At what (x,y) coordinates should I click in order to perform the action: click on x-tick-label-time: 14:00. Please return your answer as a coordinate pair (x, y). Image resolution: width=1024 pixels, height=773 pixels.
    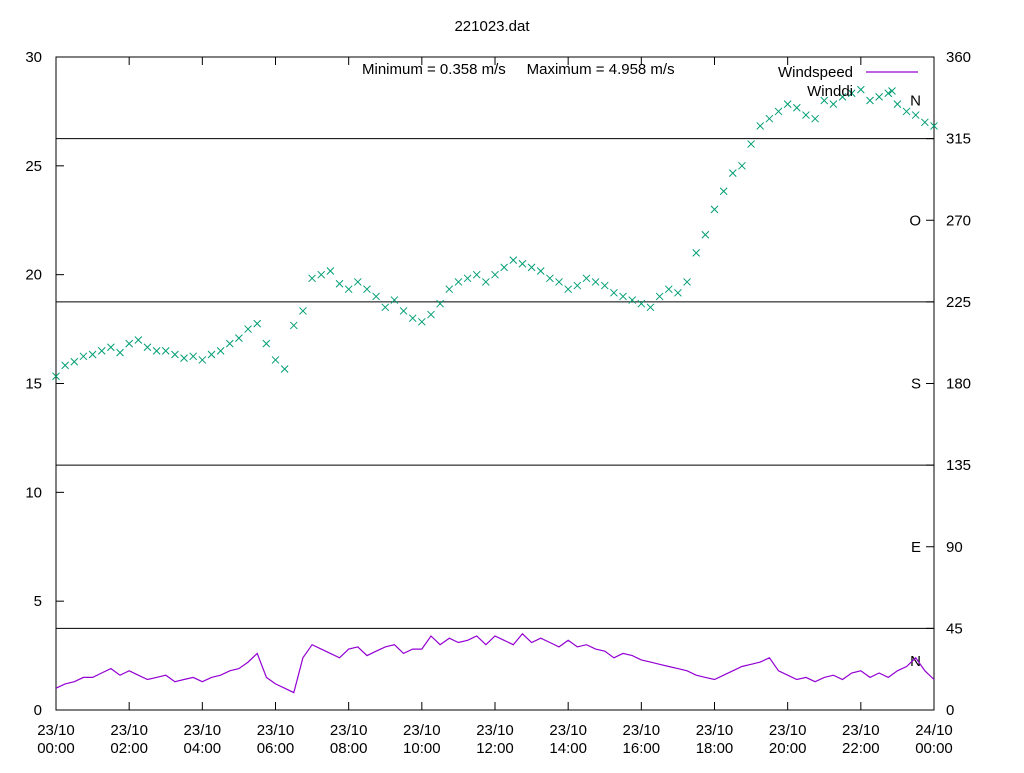
    Looking at the image, I should click on (568, 748).